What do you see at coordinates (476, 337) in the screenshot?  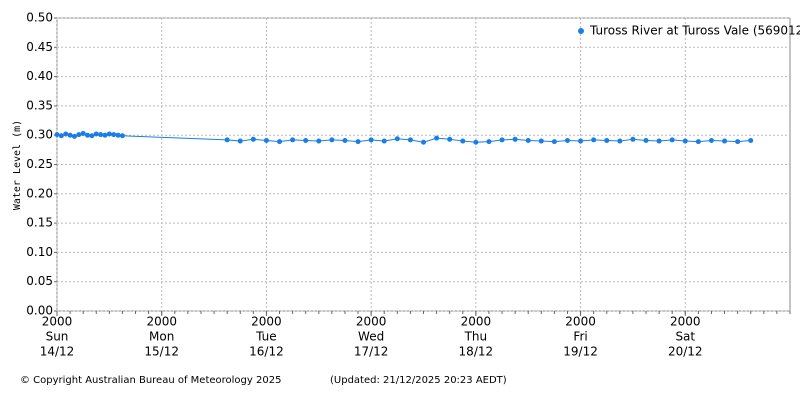 I see `x-tick-label: Thu` at bounding box center [476, 337].